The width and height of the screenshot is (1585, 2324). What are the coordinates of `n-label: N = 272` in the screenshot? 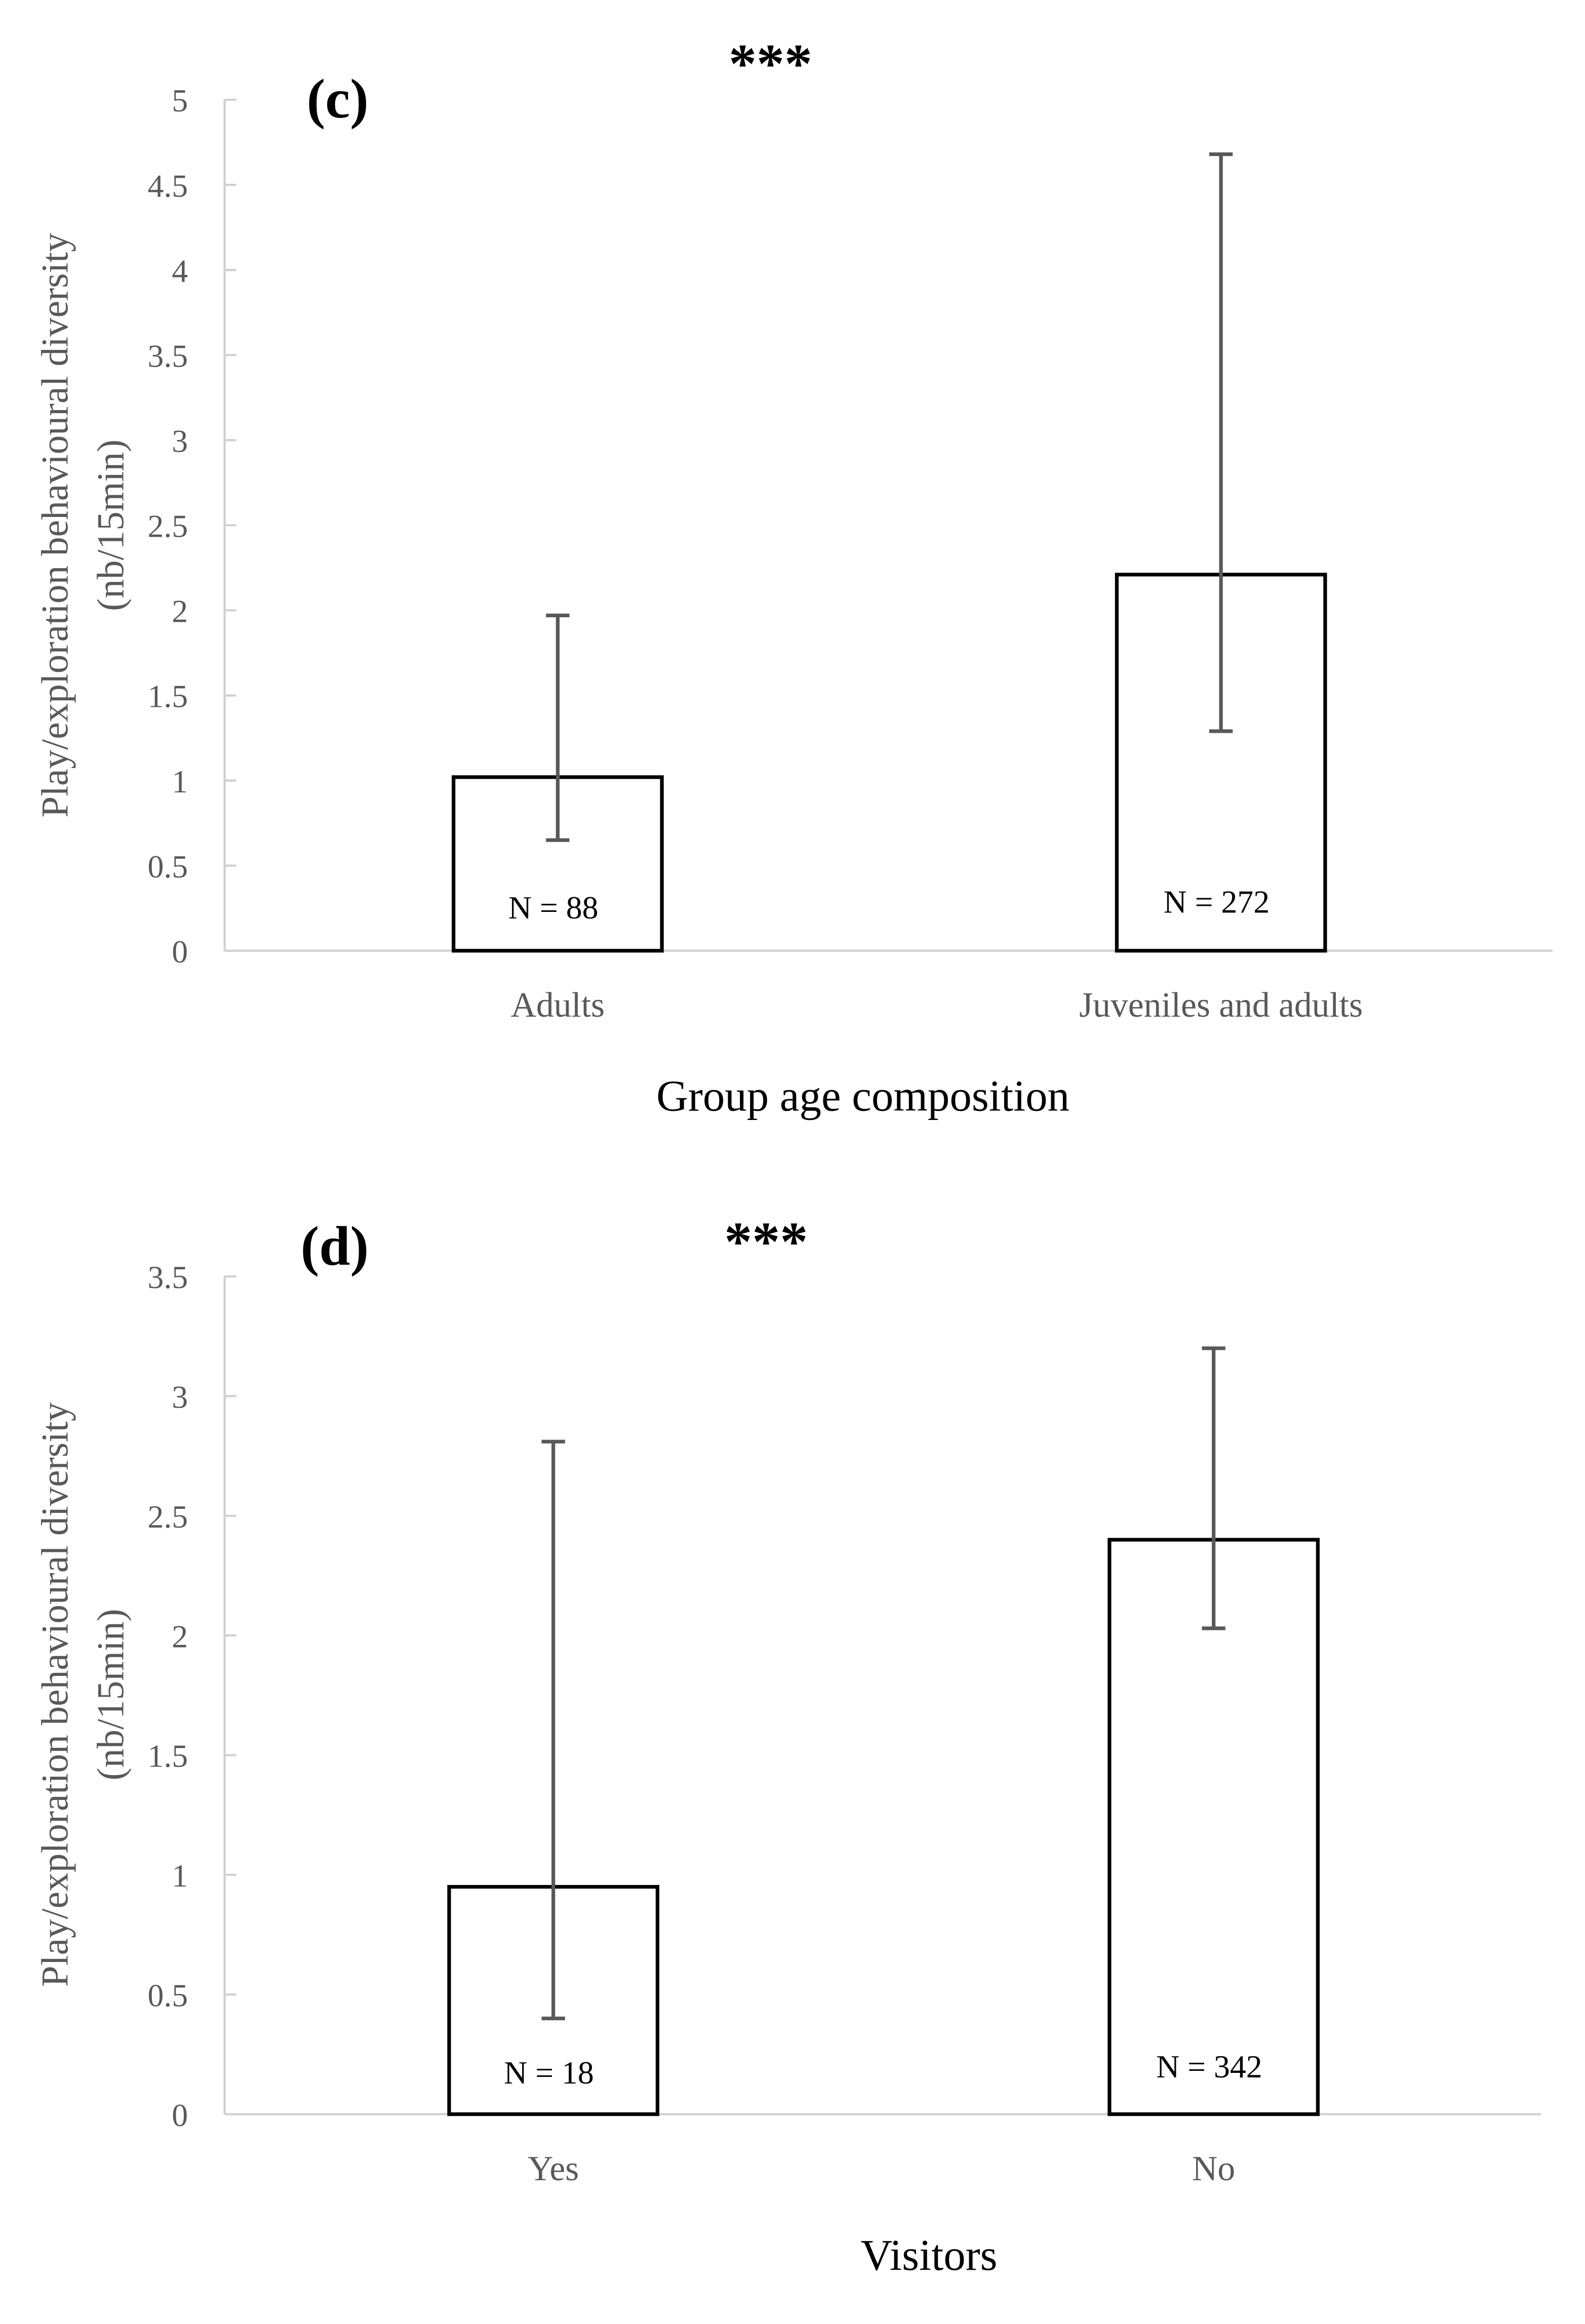 It's located at (1217, 902).